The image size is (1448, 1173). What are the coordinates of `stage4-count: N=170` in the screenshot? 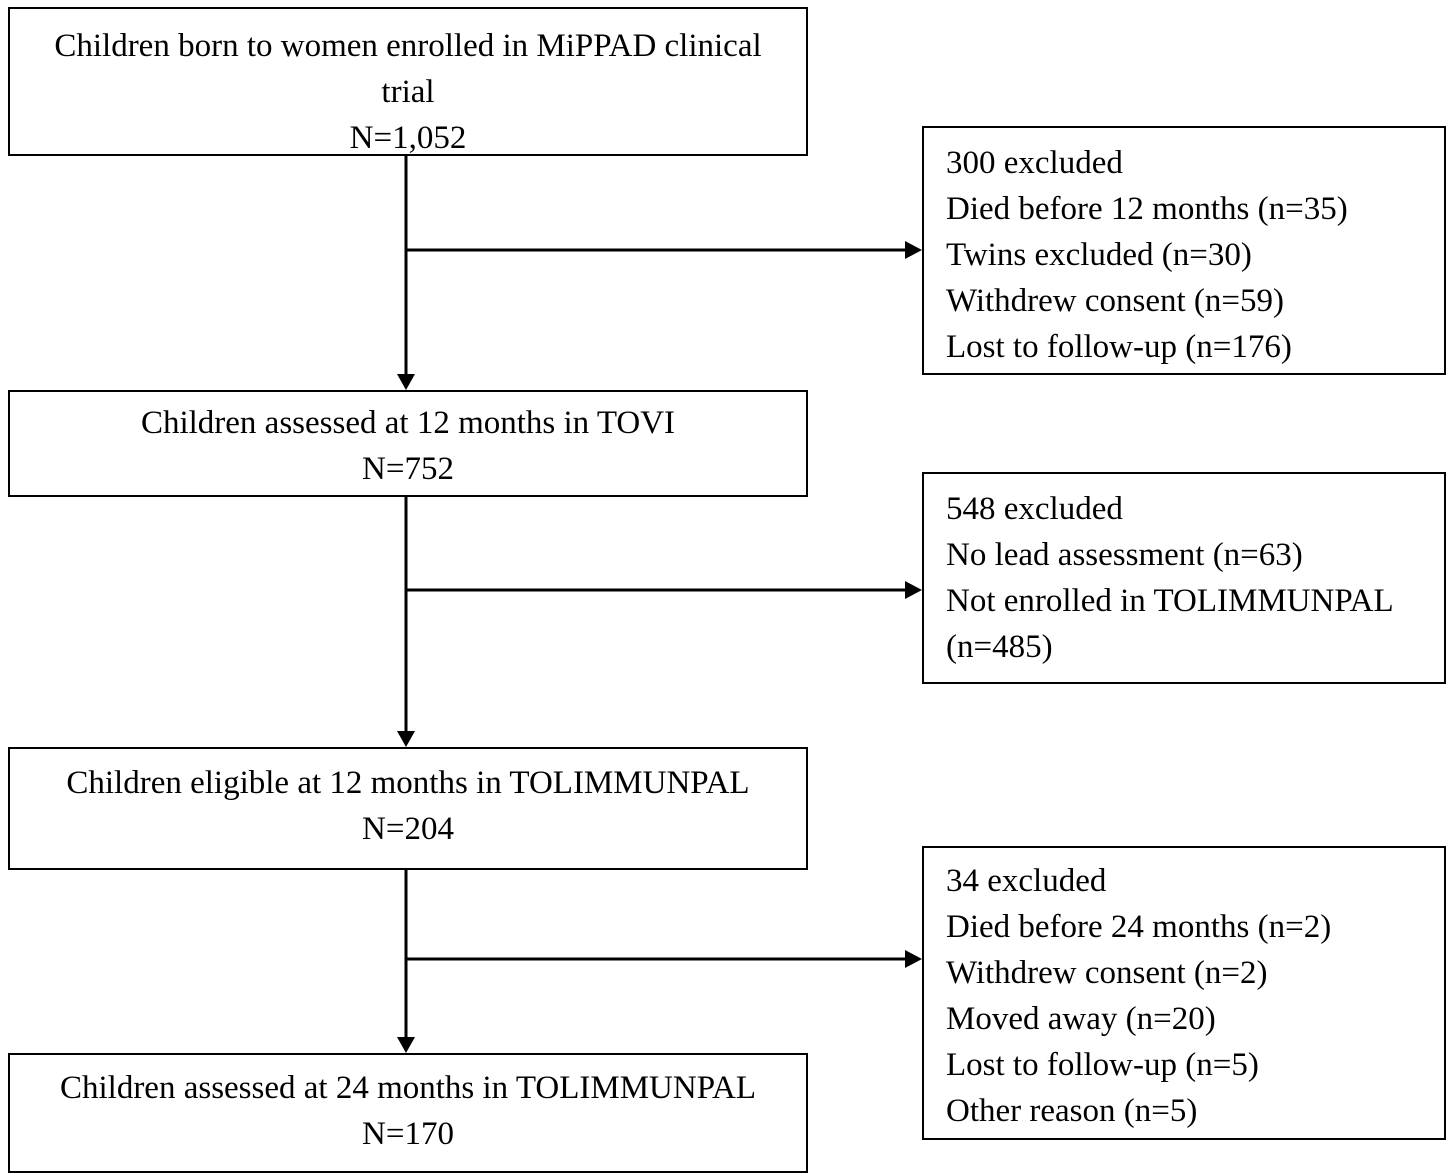 It's located at (408, 1134).